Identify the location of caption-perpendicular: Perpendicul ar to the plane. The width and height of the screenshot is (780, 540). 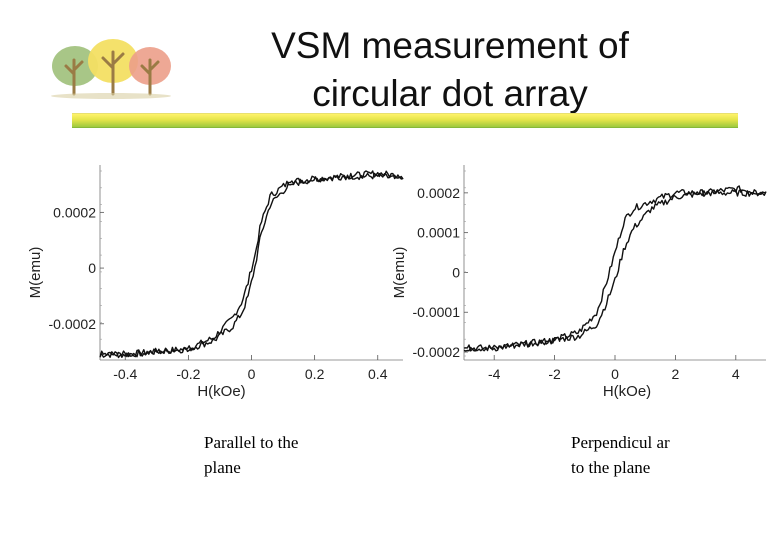
(620, 455).